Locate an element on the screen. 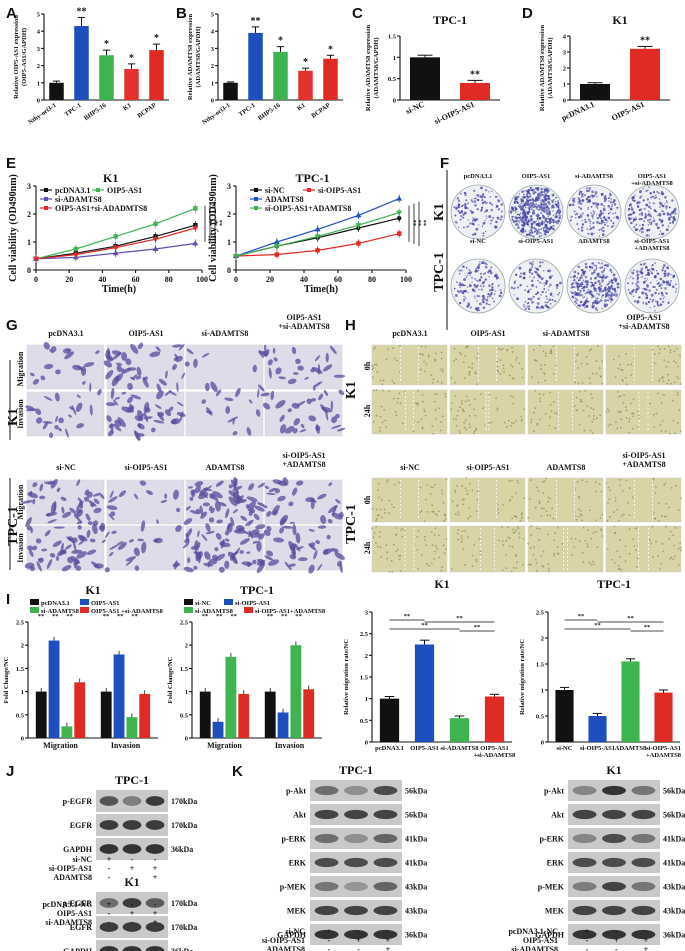 The height and width of the screenshot is (951, 685). data-point is located at coordinates (358, 226).